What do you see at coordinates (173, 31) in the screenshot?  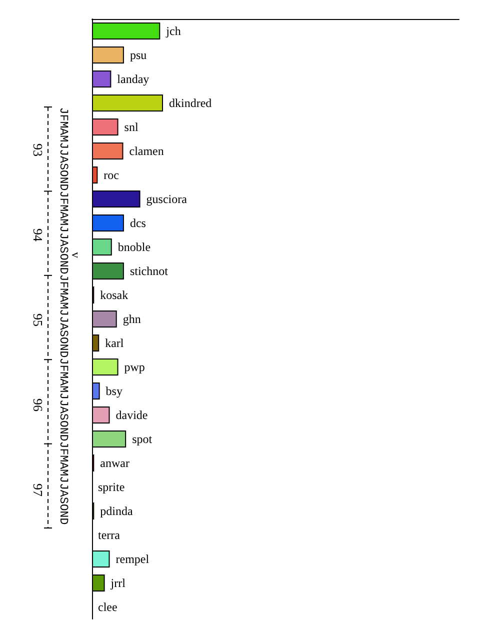 I see `y-tick-label: jch` at bounding box center [173, 31].